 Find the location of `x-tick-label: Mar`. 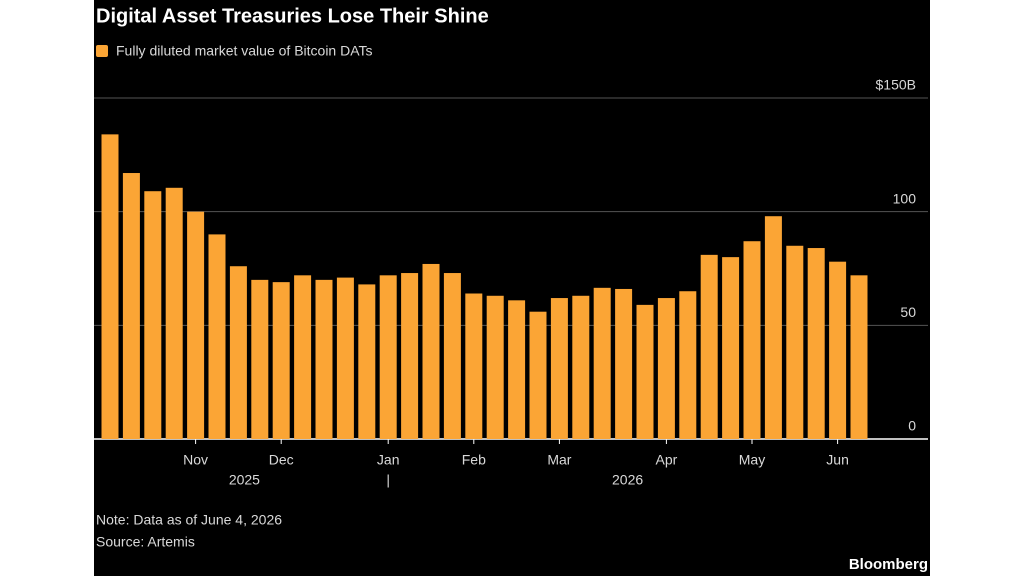

x-tick-label: Mar is located at coordinates (559, 460).